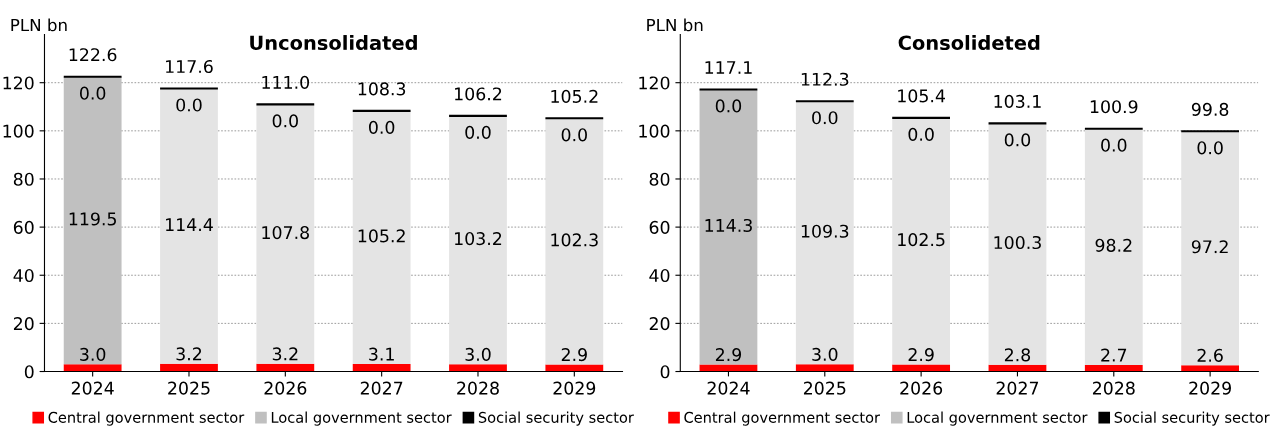  What do you see at coordinates (381, 354) in the screenshot?
I see `data-label: 3.1` at bounding box center [381, 354].